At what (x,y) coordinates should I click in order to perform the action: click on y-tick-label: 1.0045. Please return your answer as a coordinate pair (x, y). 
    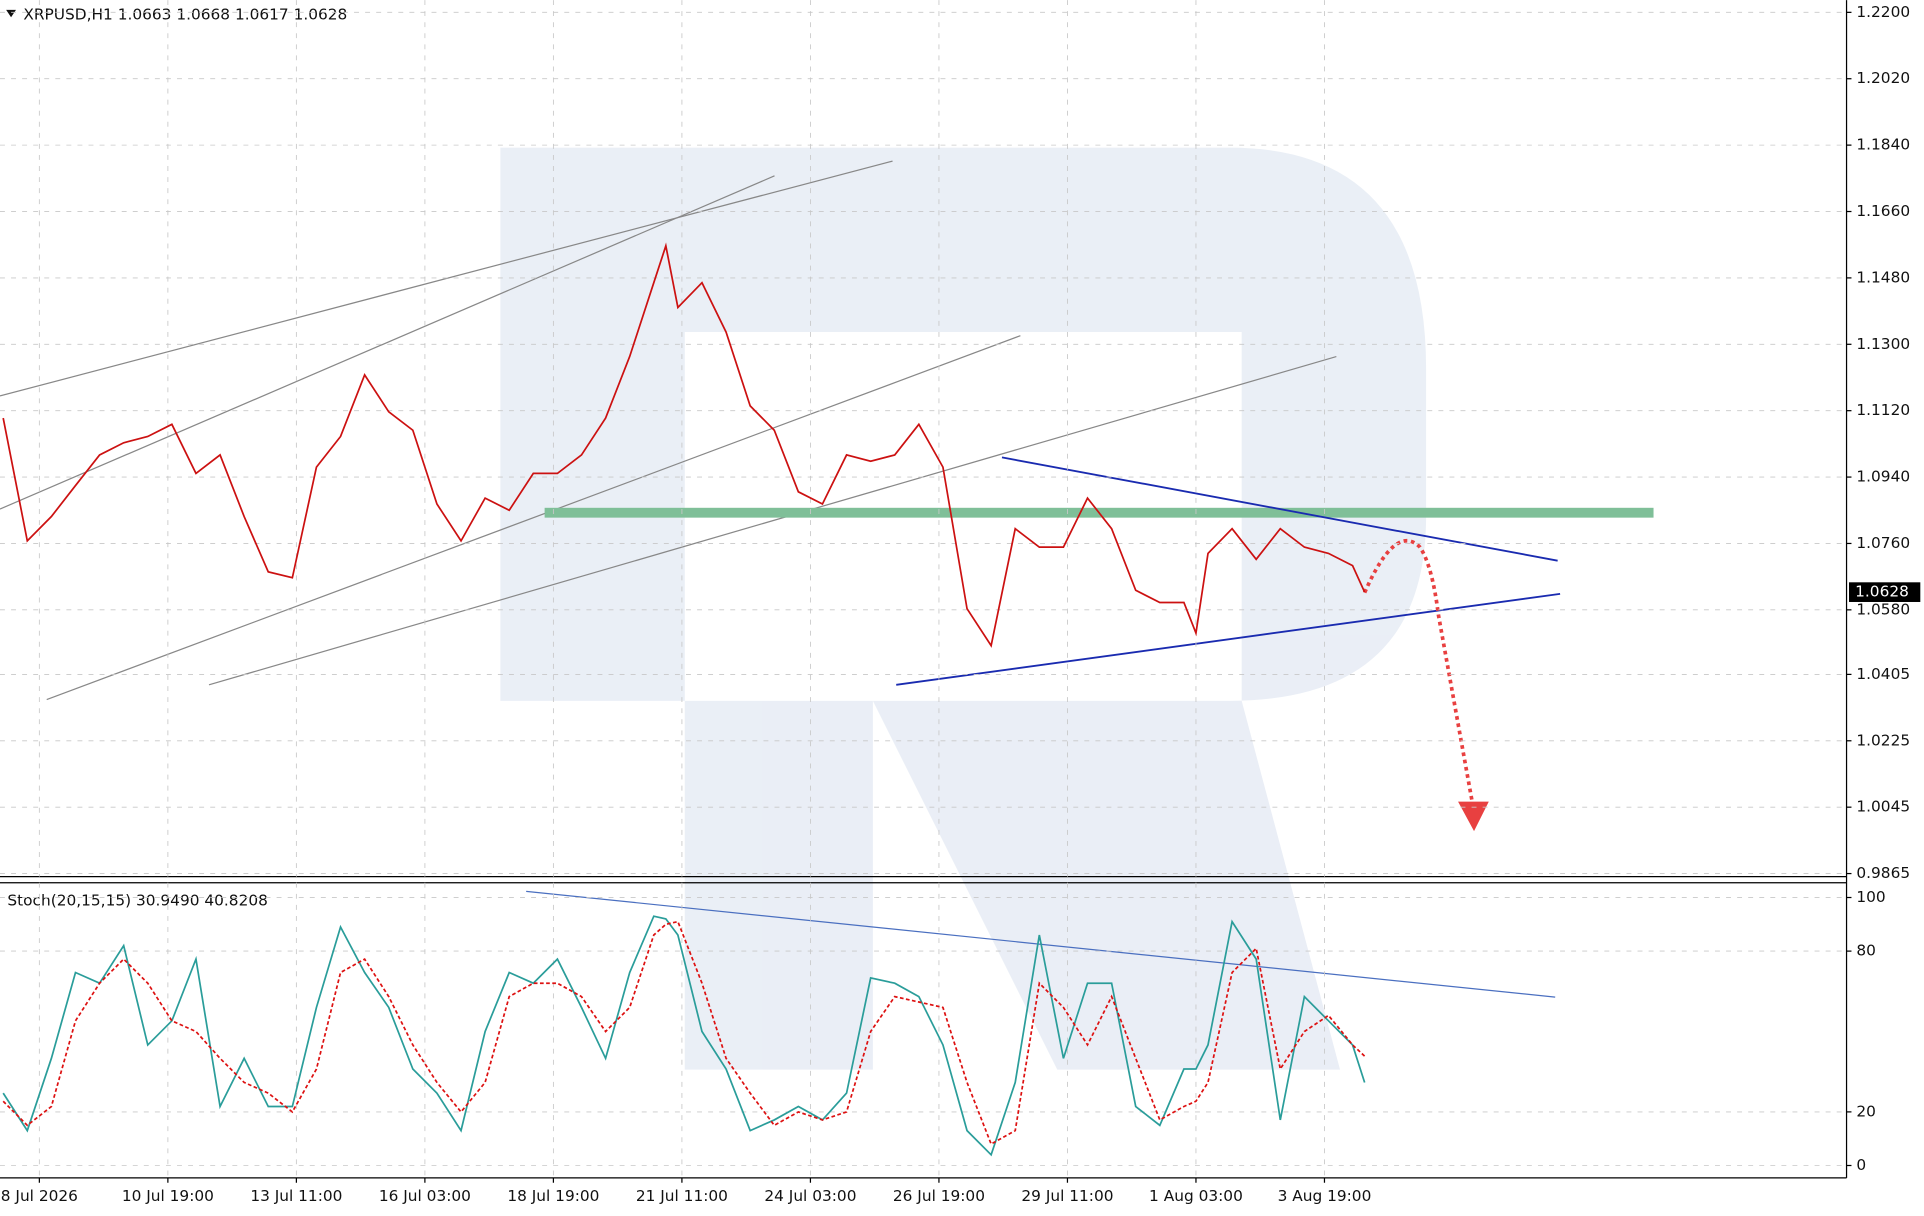
    Looking at the image, I should click on (1883, 807).